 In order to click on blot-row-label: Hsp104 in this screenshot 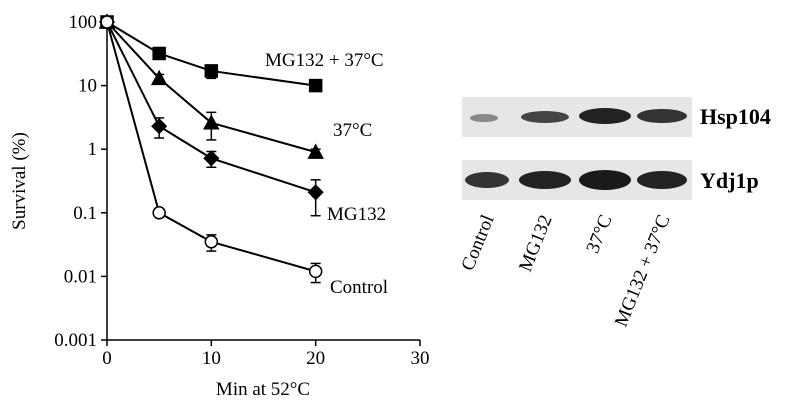, I will do `click(735, 116)`.